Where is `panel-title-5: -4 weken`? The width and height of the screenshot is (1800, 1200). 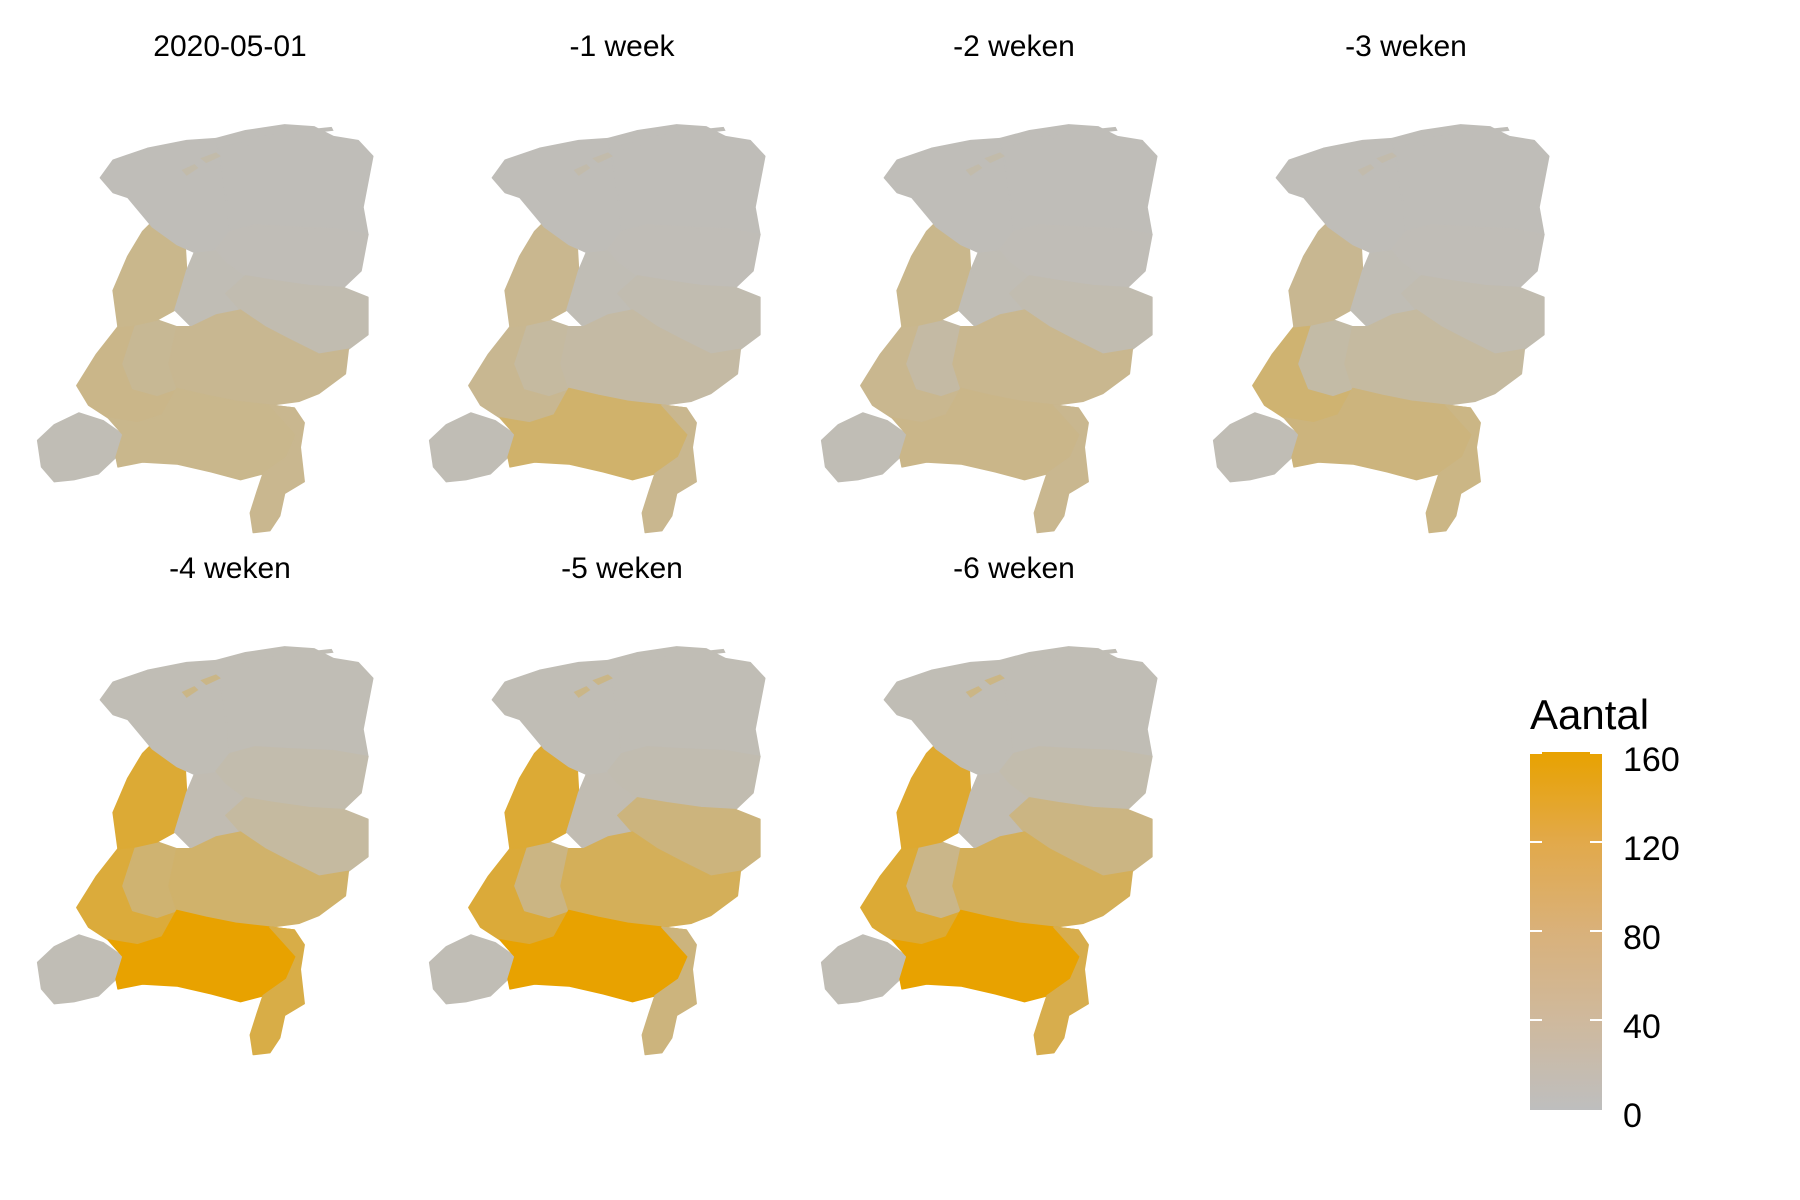 panel-title-5: -4 weken is located at coordinates (230, 568).